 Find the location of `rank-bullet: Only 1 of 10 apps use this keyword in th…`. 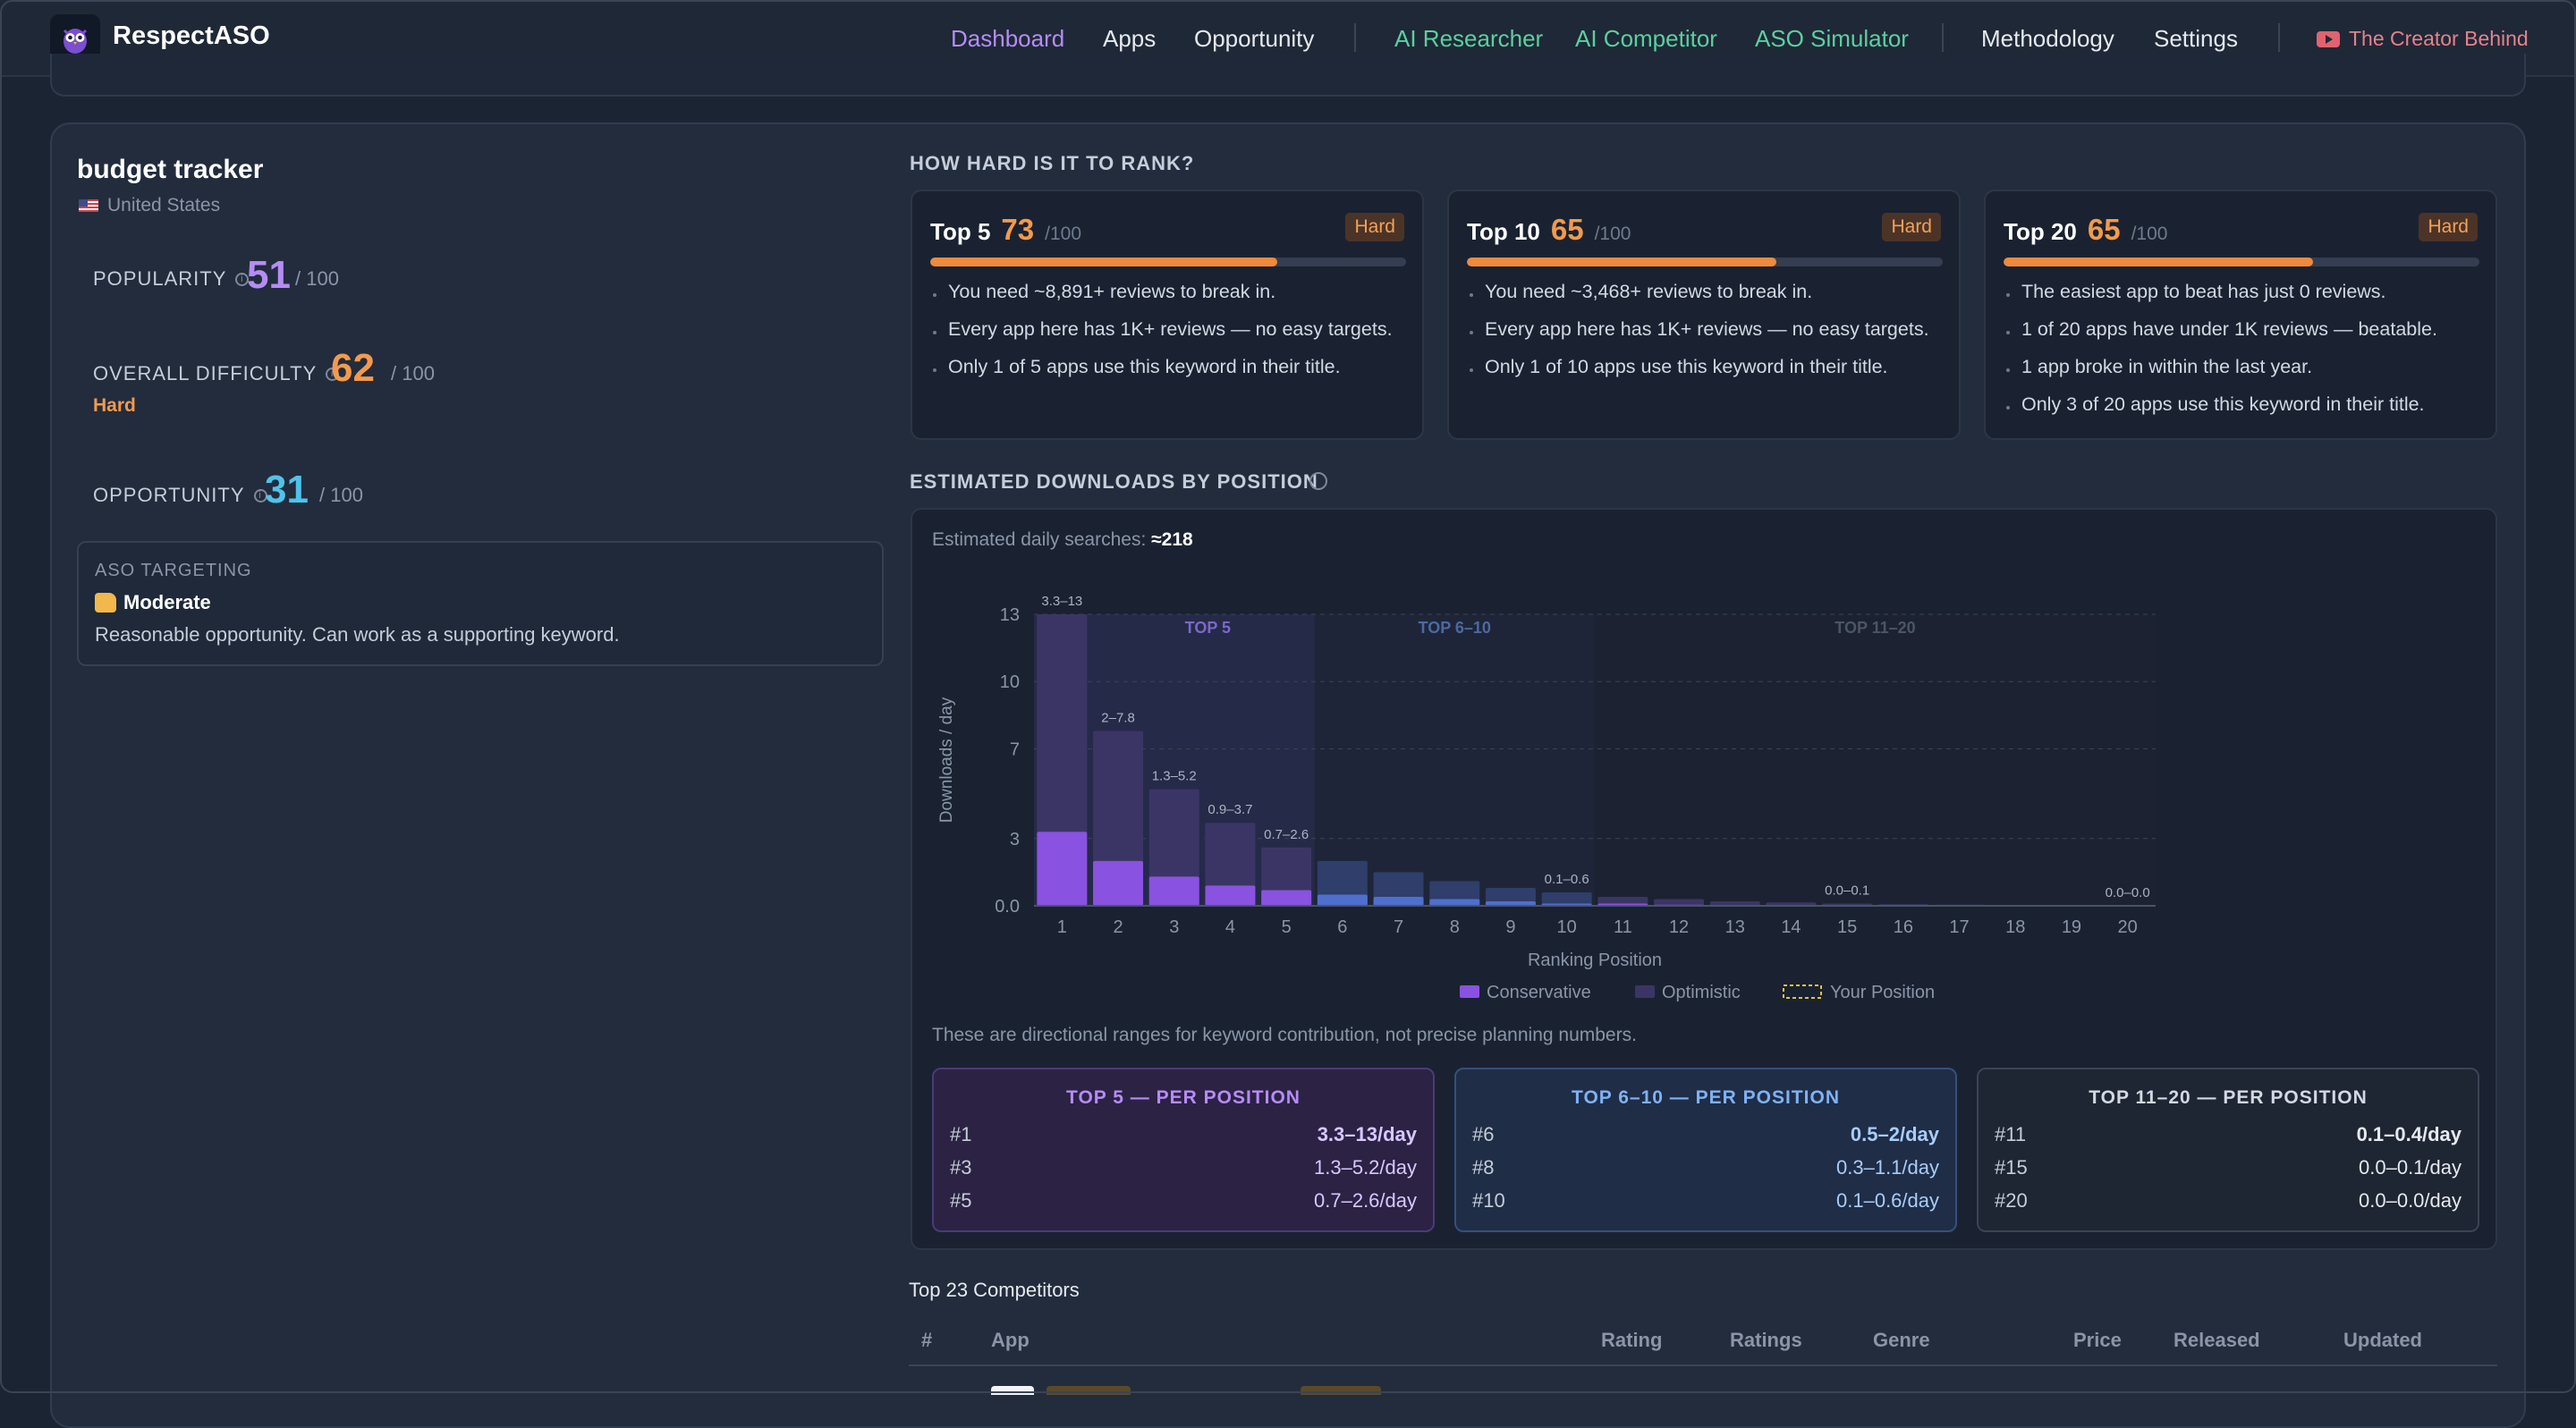

rank-bullet: Only 1 of 10 apps use this keyword in th… is located at coordinates (1698, 367).